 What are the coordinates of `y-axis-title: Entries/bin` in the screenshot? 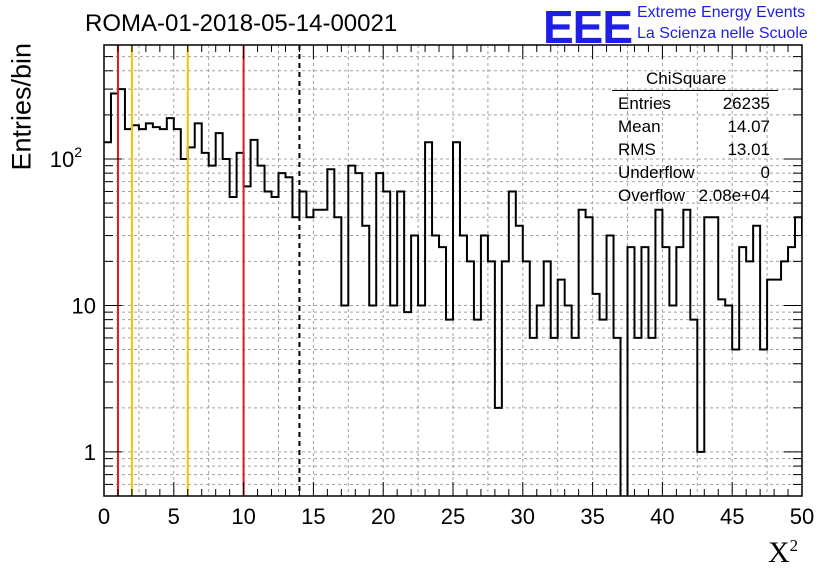 It's located at (21, 106).